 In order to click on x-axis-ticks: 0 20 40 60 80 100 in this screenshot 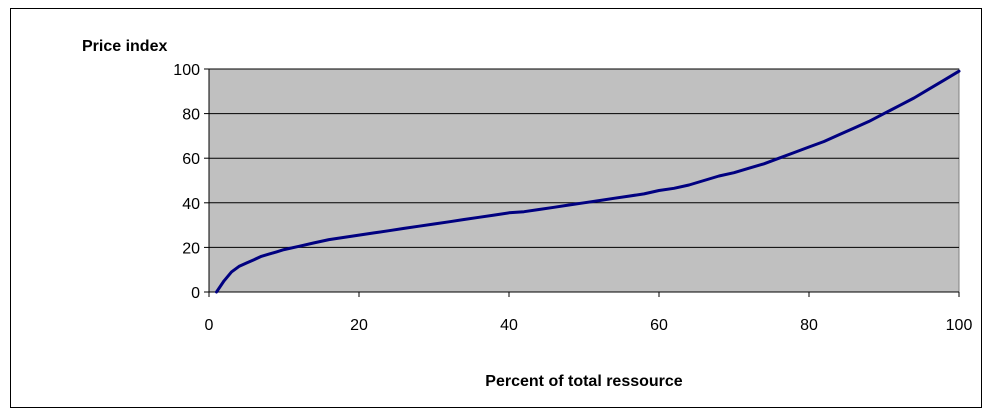, I will do `click(589, 313)`.